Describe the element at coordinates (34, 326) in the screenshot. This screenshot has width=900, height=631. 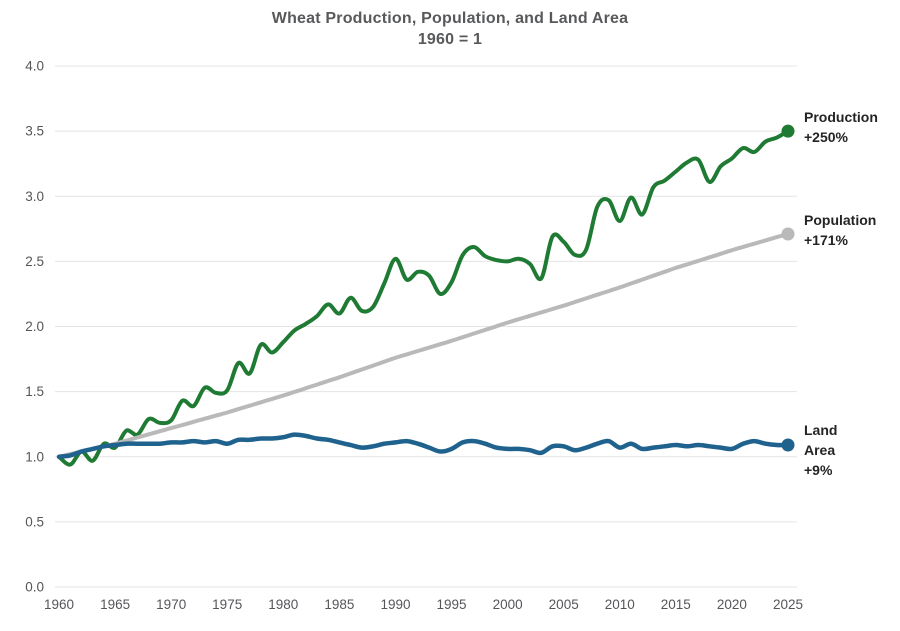
I see `y-tick-label: 2.0` at that location.